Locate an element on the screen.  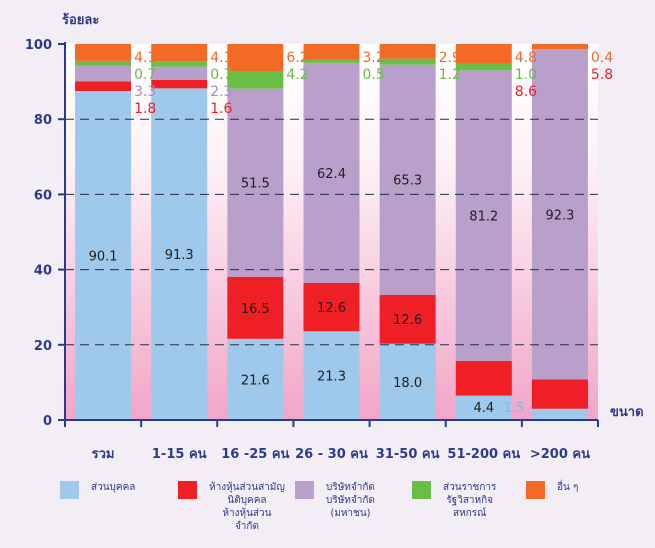
data-label: 21.3 is located at coordinates (331, 377).